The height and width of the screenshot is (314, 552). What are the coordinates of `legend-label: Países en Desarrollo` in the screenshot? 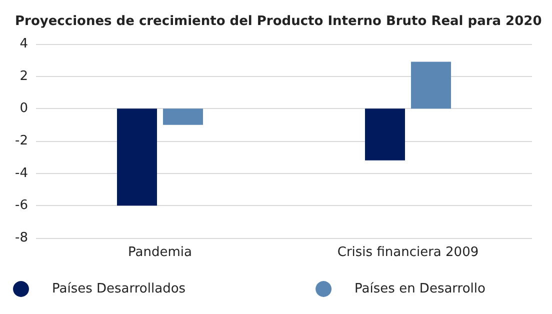 It's located at (420, 289).